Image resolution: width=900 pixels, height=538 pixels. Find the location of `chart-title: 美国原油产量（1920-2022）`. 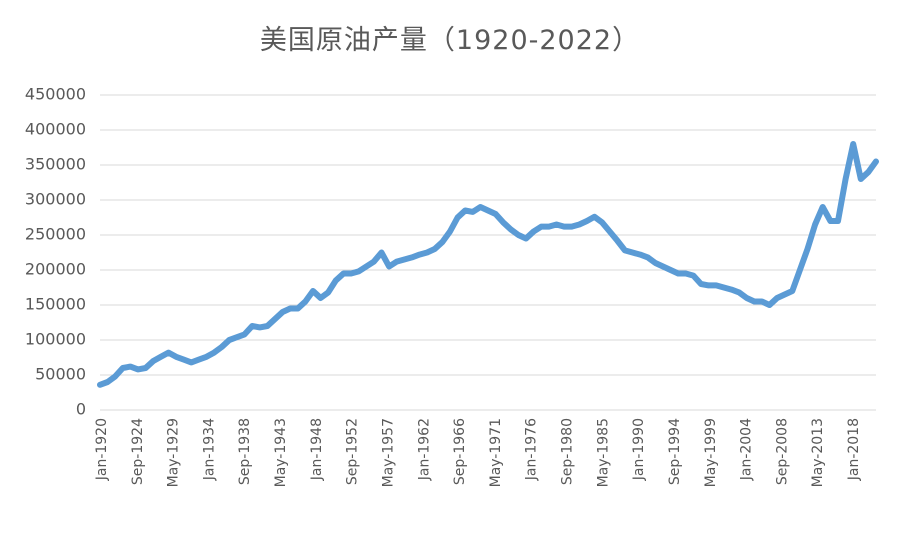

chart-title: 美国原油产量（1920-2022） is located at coordinates (450, 40).